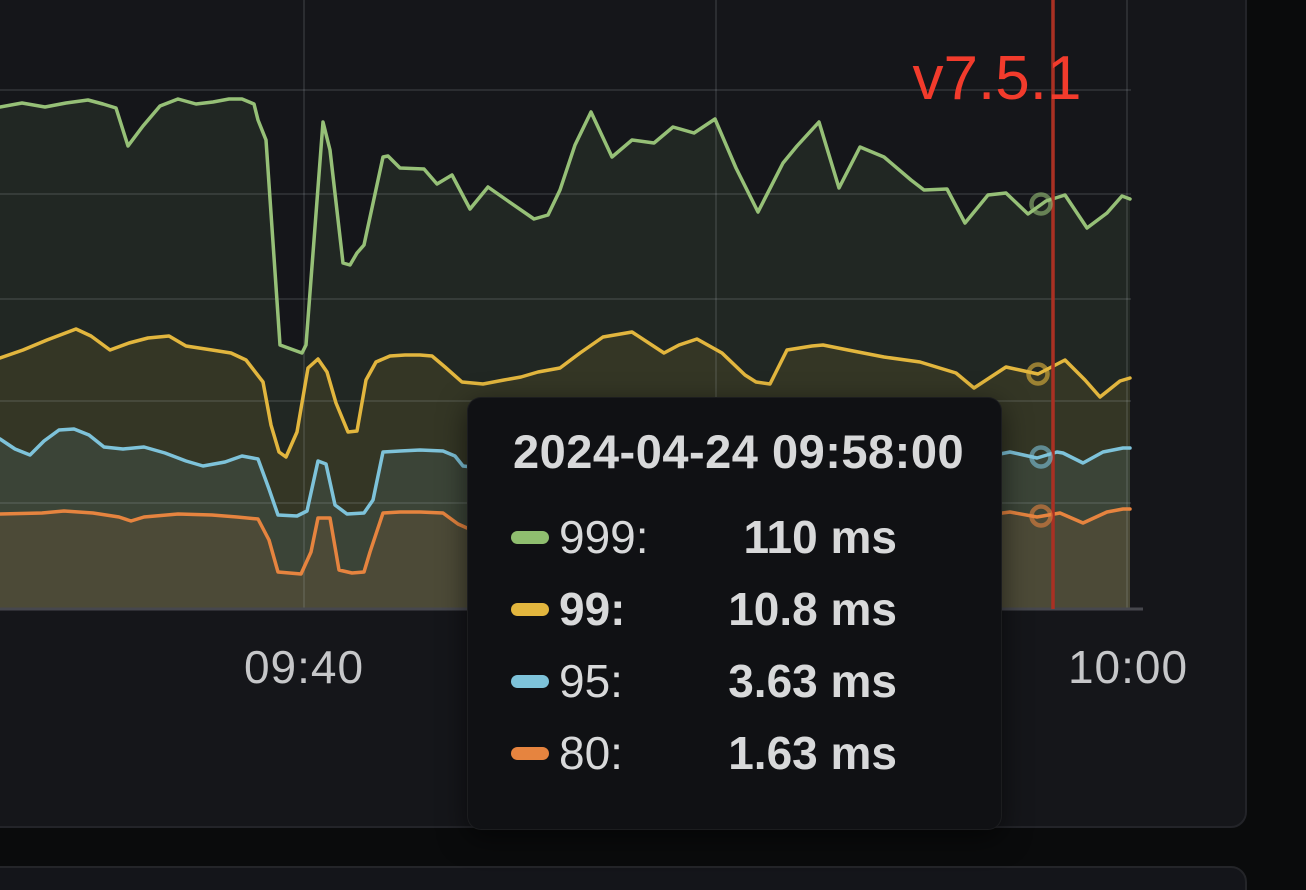 The width and height of the screenshot is (1306, 890). I want to click on x-axis-tick-0940: 09:40, so click(304, 667).